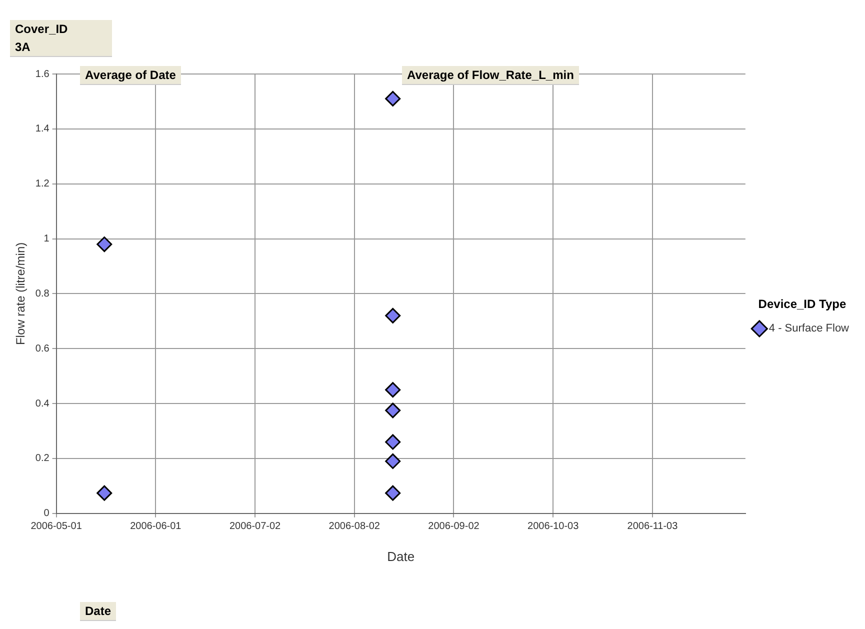 This screenshot has width=865, height=629. What do you see at coordinates (42, 404) in the screenshot?
I see `y-tick-label: 0.4` at bounding box center [42, 404].